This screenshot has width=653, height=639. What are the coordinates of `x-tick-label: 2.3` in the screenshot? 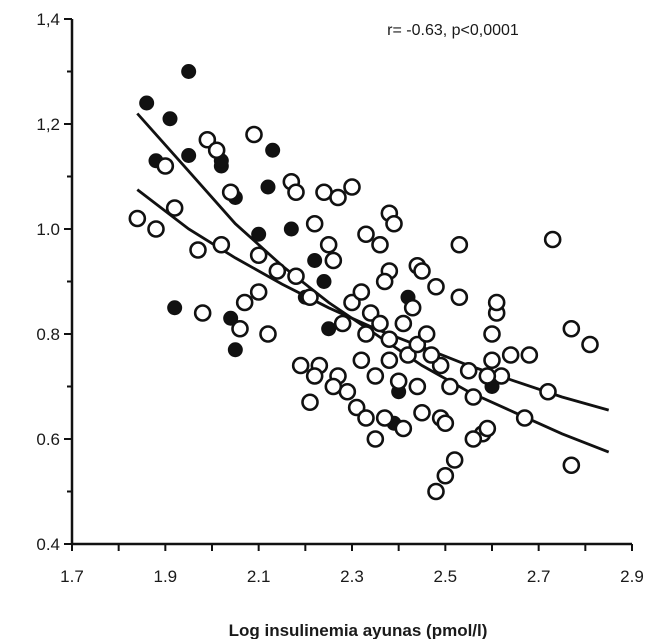 It's located at (352, 576).